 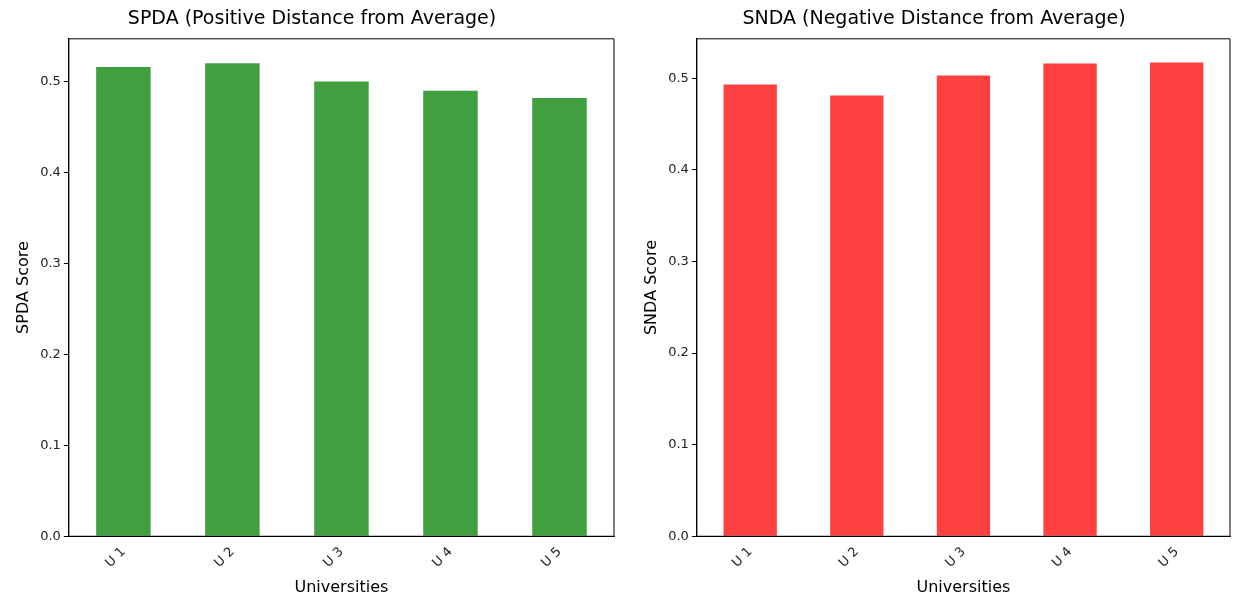 What do you see at coordinates (22, 287) in the screenshot?
I see `y-axis-title: SPDA Score` at bounding box center [22, 287].